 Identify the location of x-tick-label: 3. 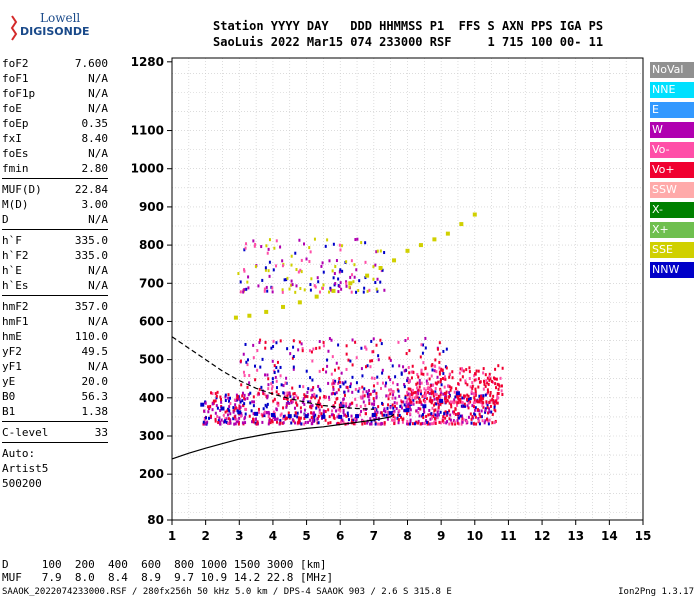
(239, 536).